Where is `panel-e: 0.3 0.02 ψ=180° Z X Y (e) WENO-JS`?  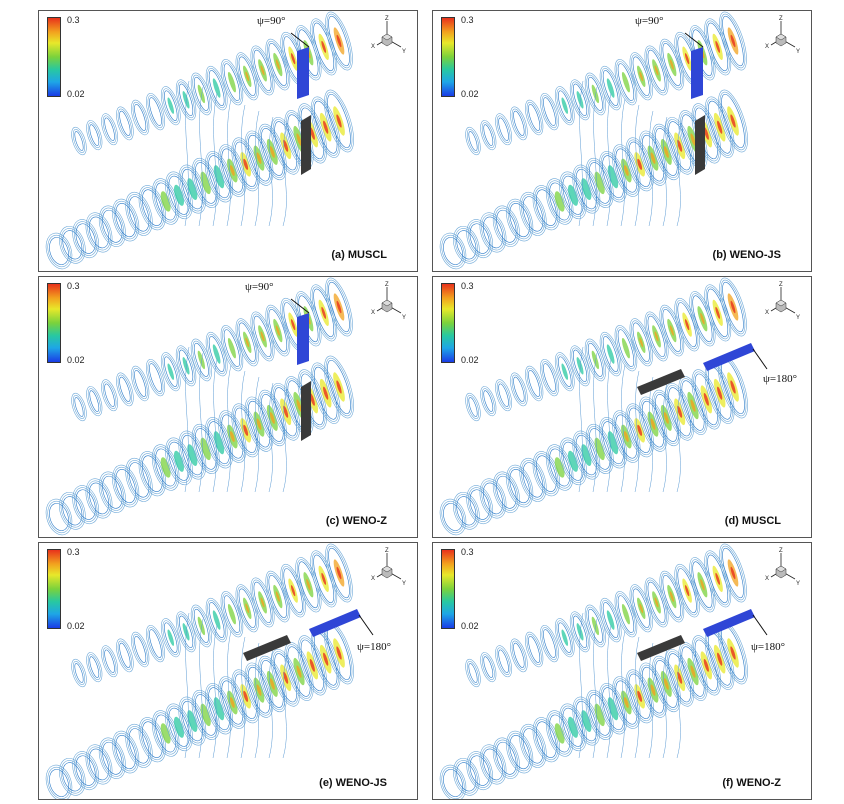 panel-e: 0.3 0.02 ψ=180° Z X Y (e) WENO-JS is located at coordinates (228, 671).